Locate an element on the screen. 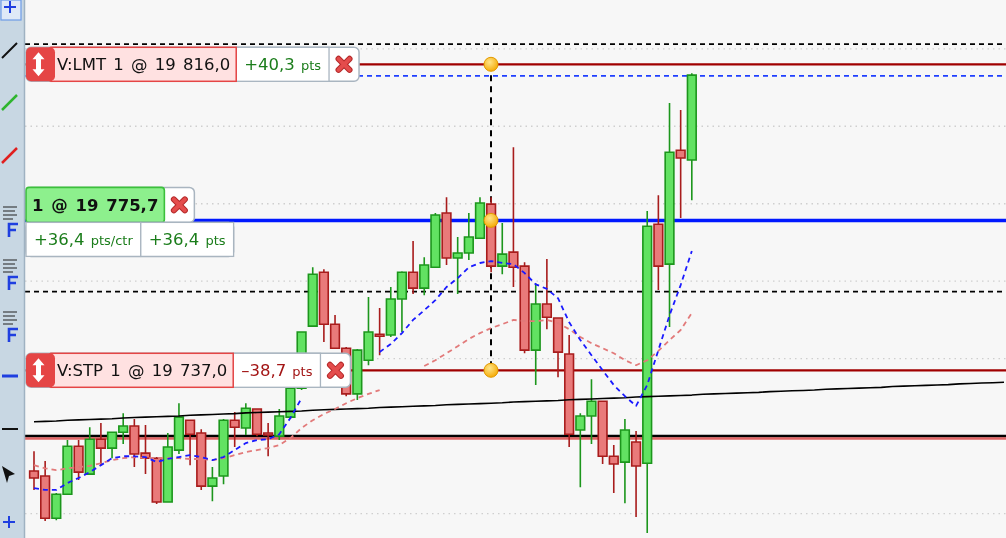  annotation: +36,4 pts/ctr is located at coordinates (84, 240).